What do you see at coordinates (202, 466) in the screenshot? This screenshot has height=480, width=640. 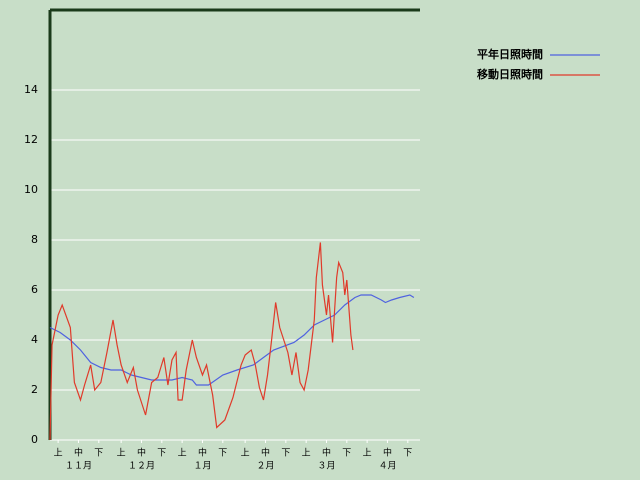 I see `month-label: １月` at bounding box center [202, 466].